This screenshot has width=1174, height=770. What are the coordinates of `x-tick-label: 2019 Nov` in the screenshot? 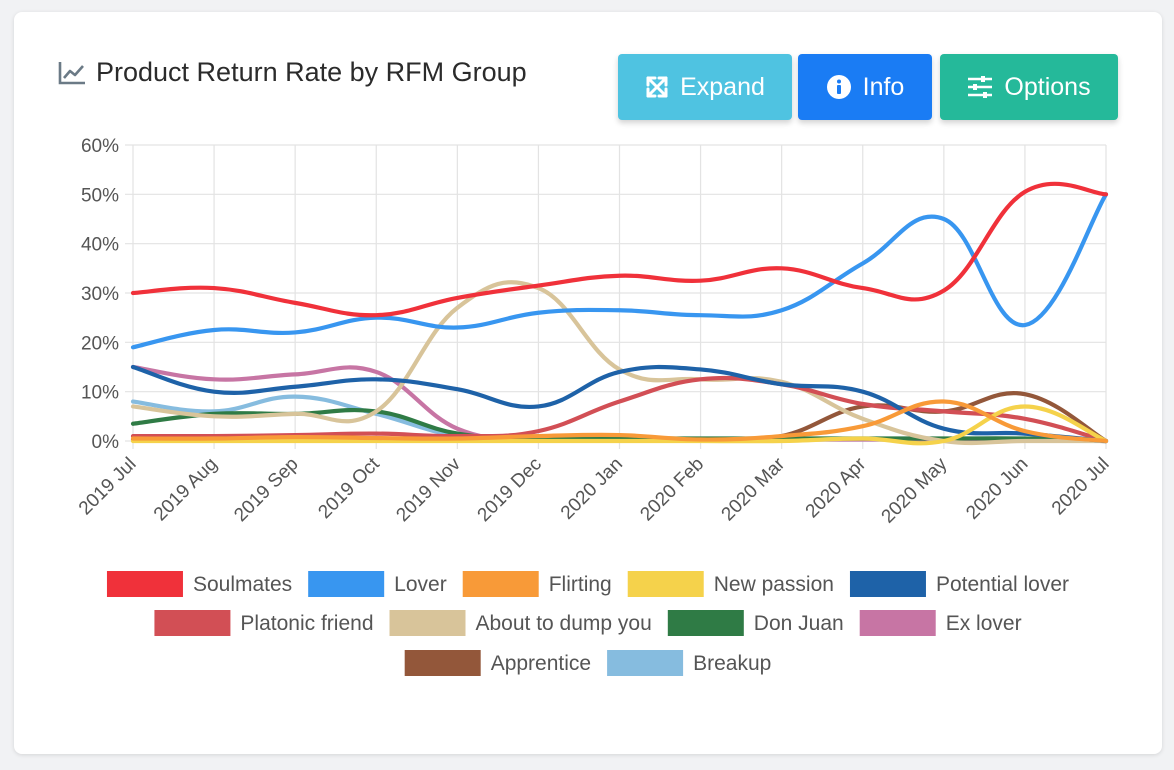 It's located at (429, 489).